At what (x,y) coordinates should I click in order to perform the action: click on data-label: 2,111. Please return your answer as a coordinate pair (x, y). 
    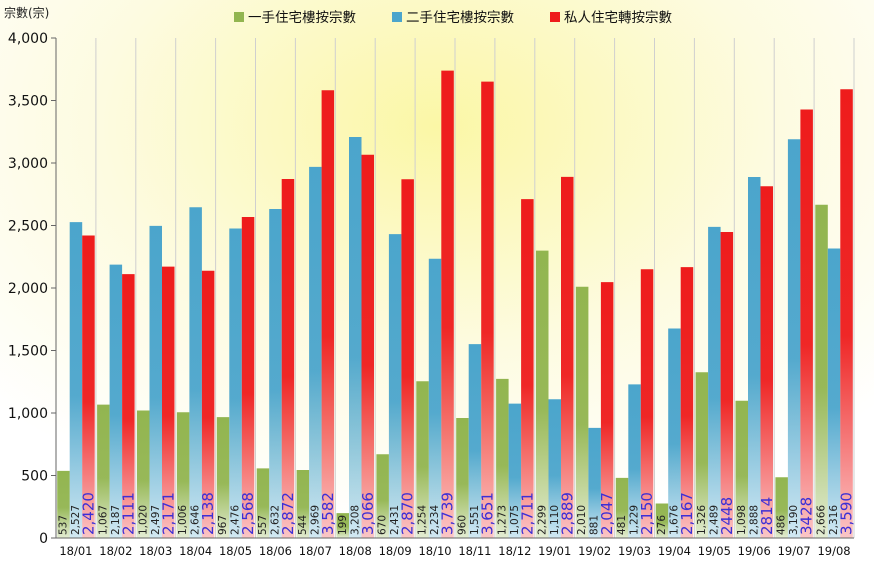
    Looking at the image, I should click on (128, 513).